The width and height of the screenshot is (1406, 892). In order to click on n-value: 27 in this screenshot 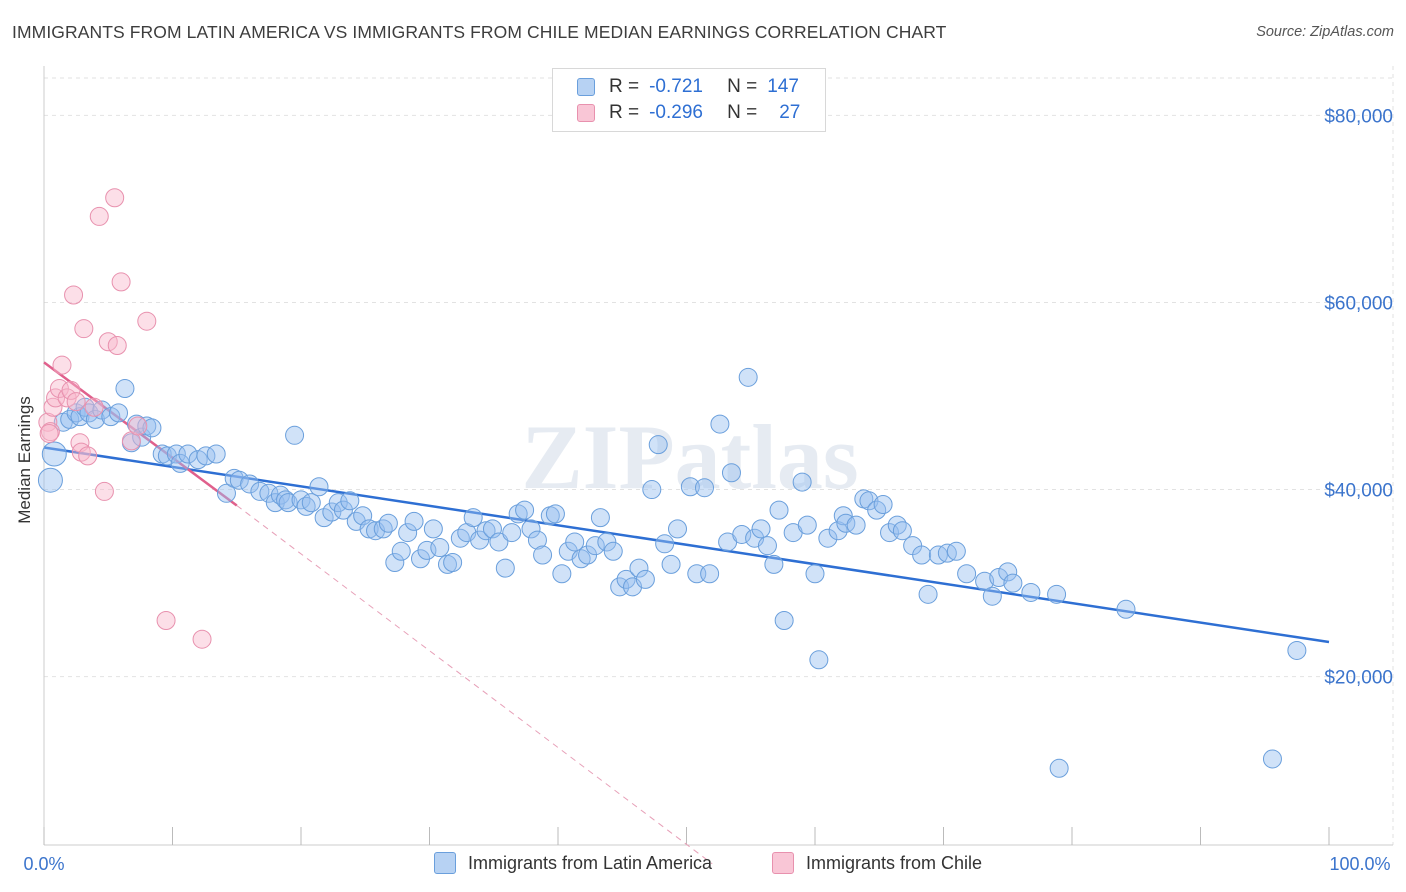, I will do `click(790, 112)`.